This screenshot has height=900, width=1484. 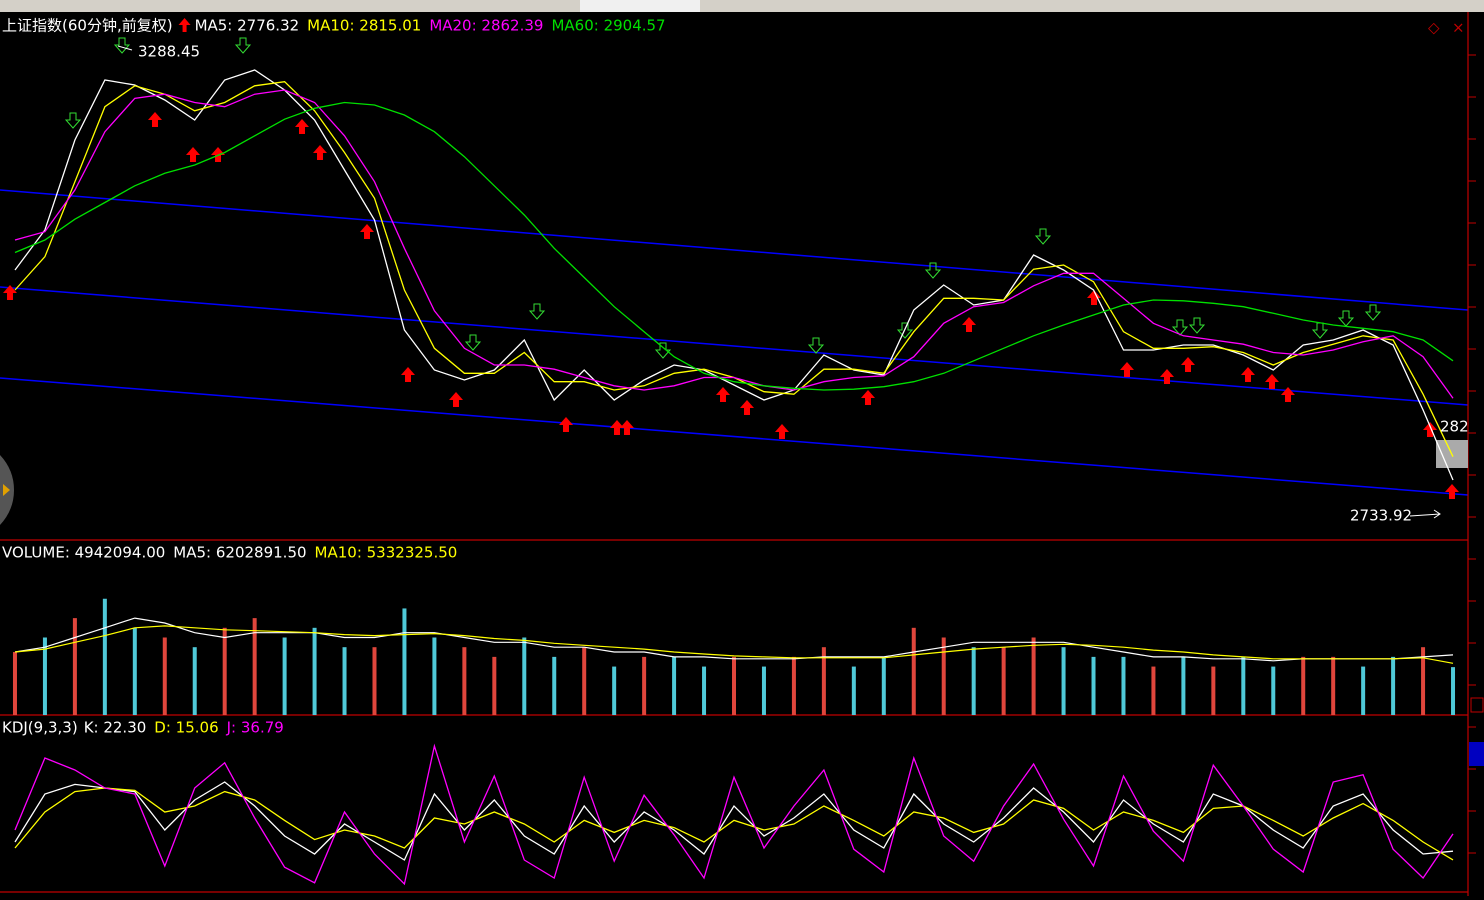 What do you see at coordinates (640, 6) in the screenshot?
I see `menu-tab` at bounding box center [640, 6].